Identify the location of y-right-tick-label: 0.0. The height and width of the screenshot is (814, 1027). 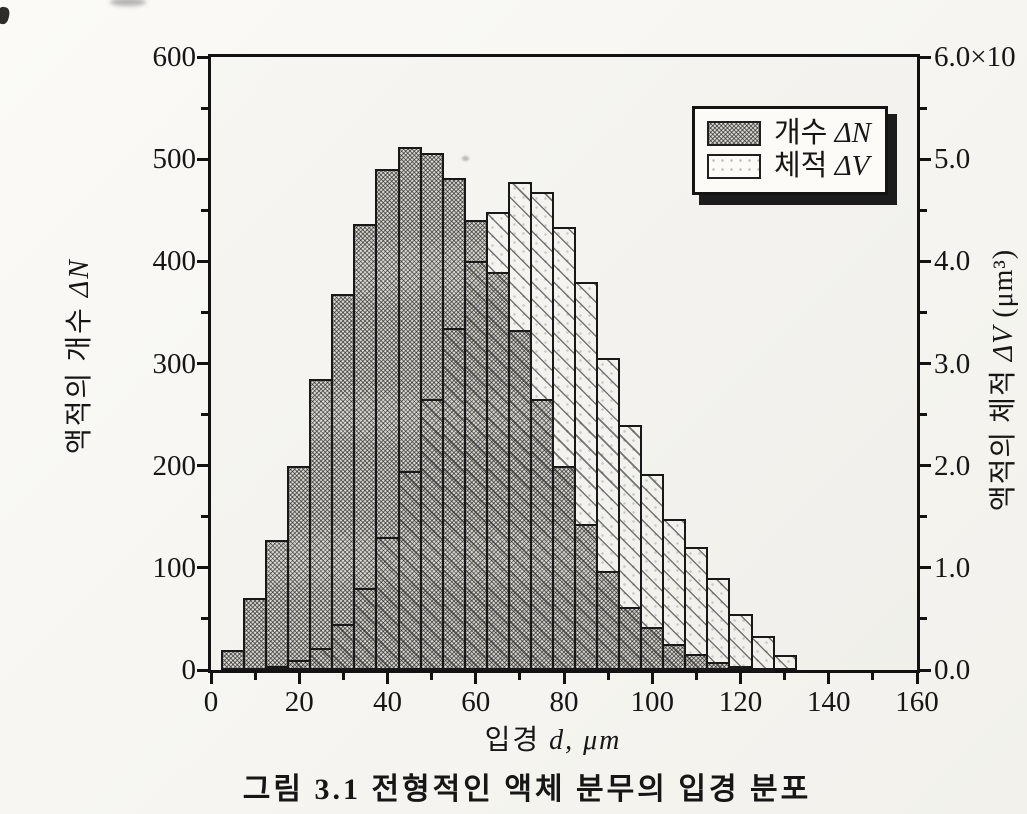
(952, 670).